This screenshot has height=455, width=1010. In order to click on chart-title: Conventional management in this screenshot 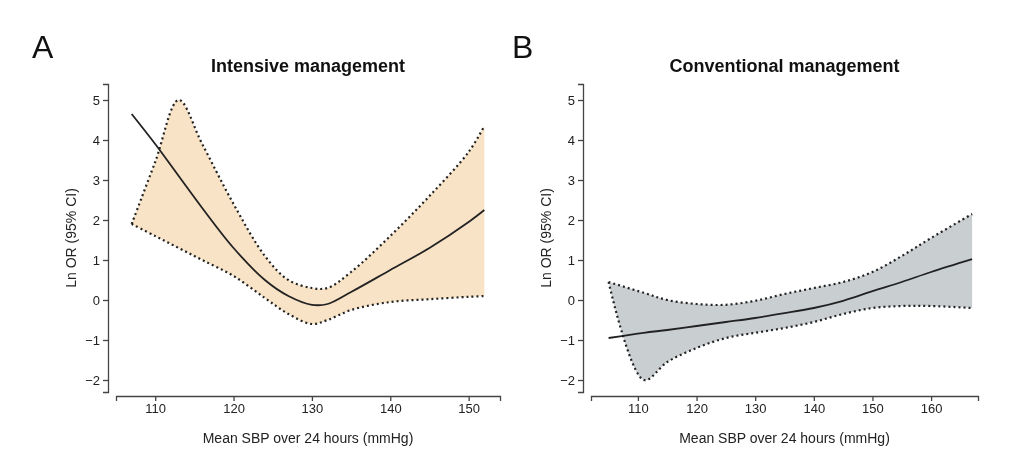, I will do `click(784, 66)`.